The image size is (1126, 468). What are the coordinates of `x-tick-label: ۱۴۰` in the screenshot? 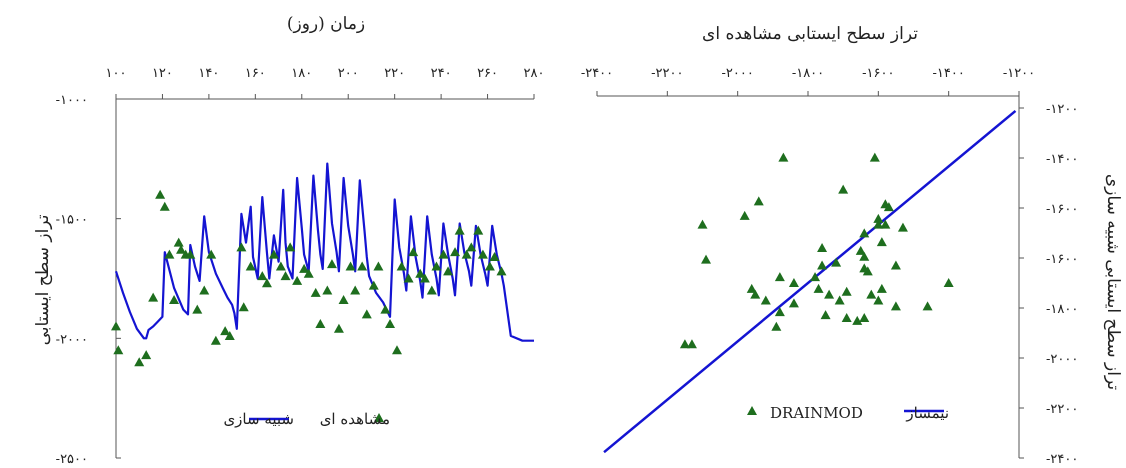 It's located at (208, 73).